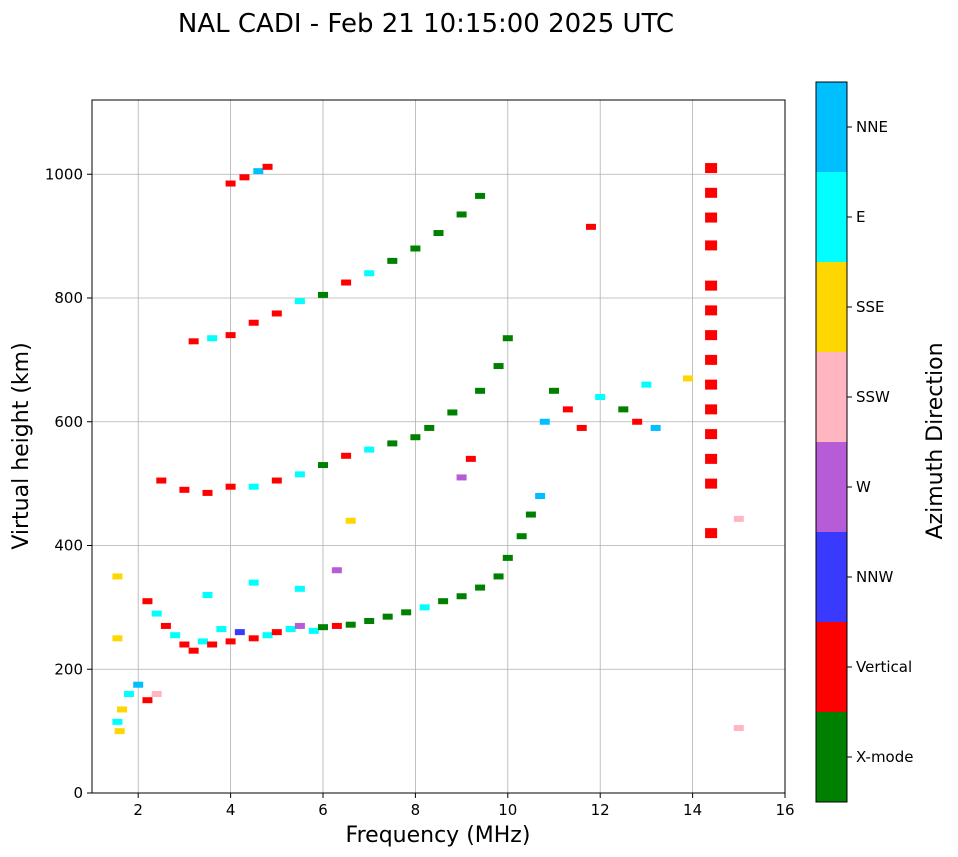 The image size is (958, 857). What do you see at coordinates (864, 442) in the screenshot?
I see `colorbar: X-mode Vertical NNW W SSW SSE E NNE` at bounding box center [864, 442].